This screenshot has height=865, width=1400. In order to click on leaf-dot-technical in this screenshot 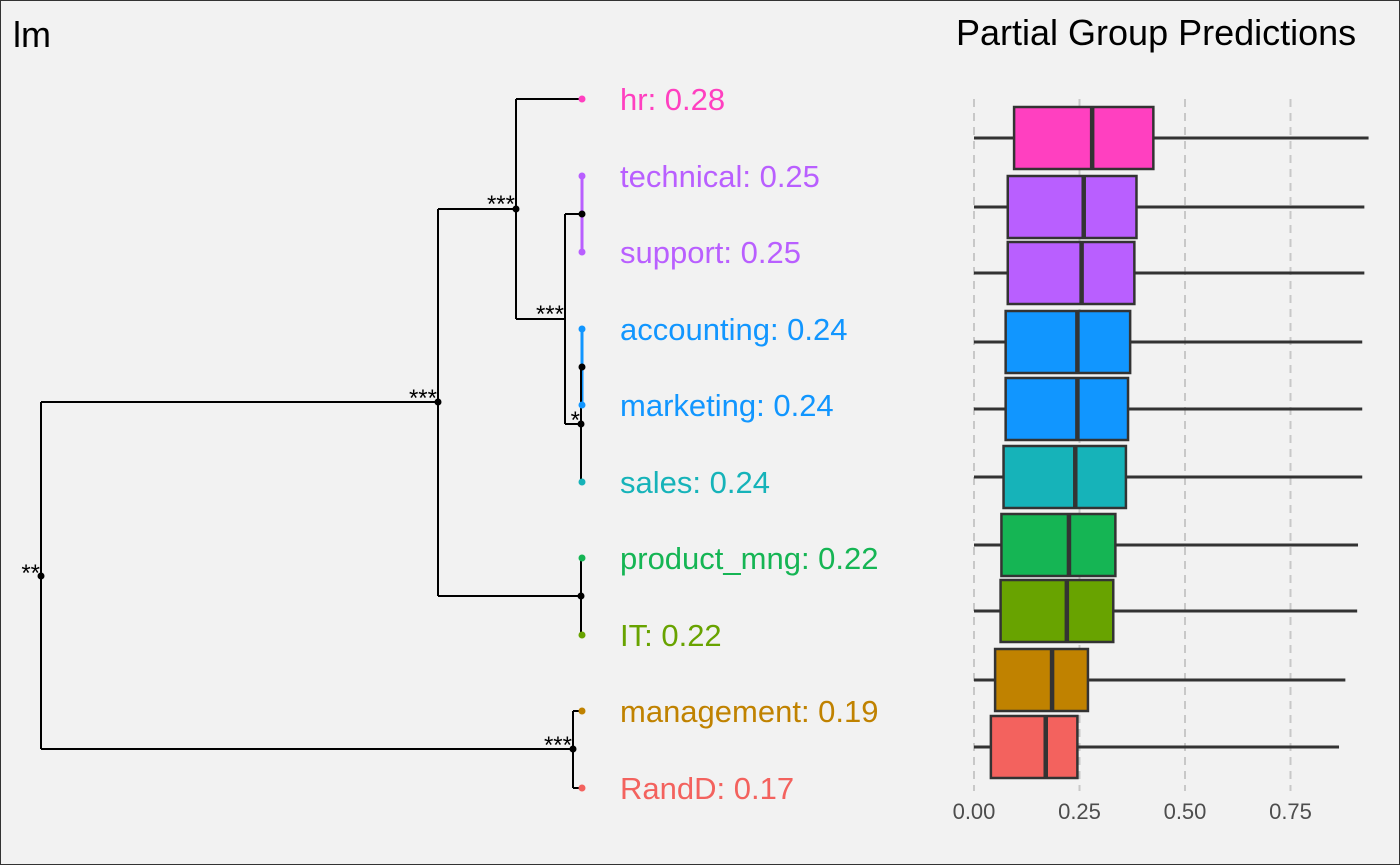, I will do `click(582, 176)`.